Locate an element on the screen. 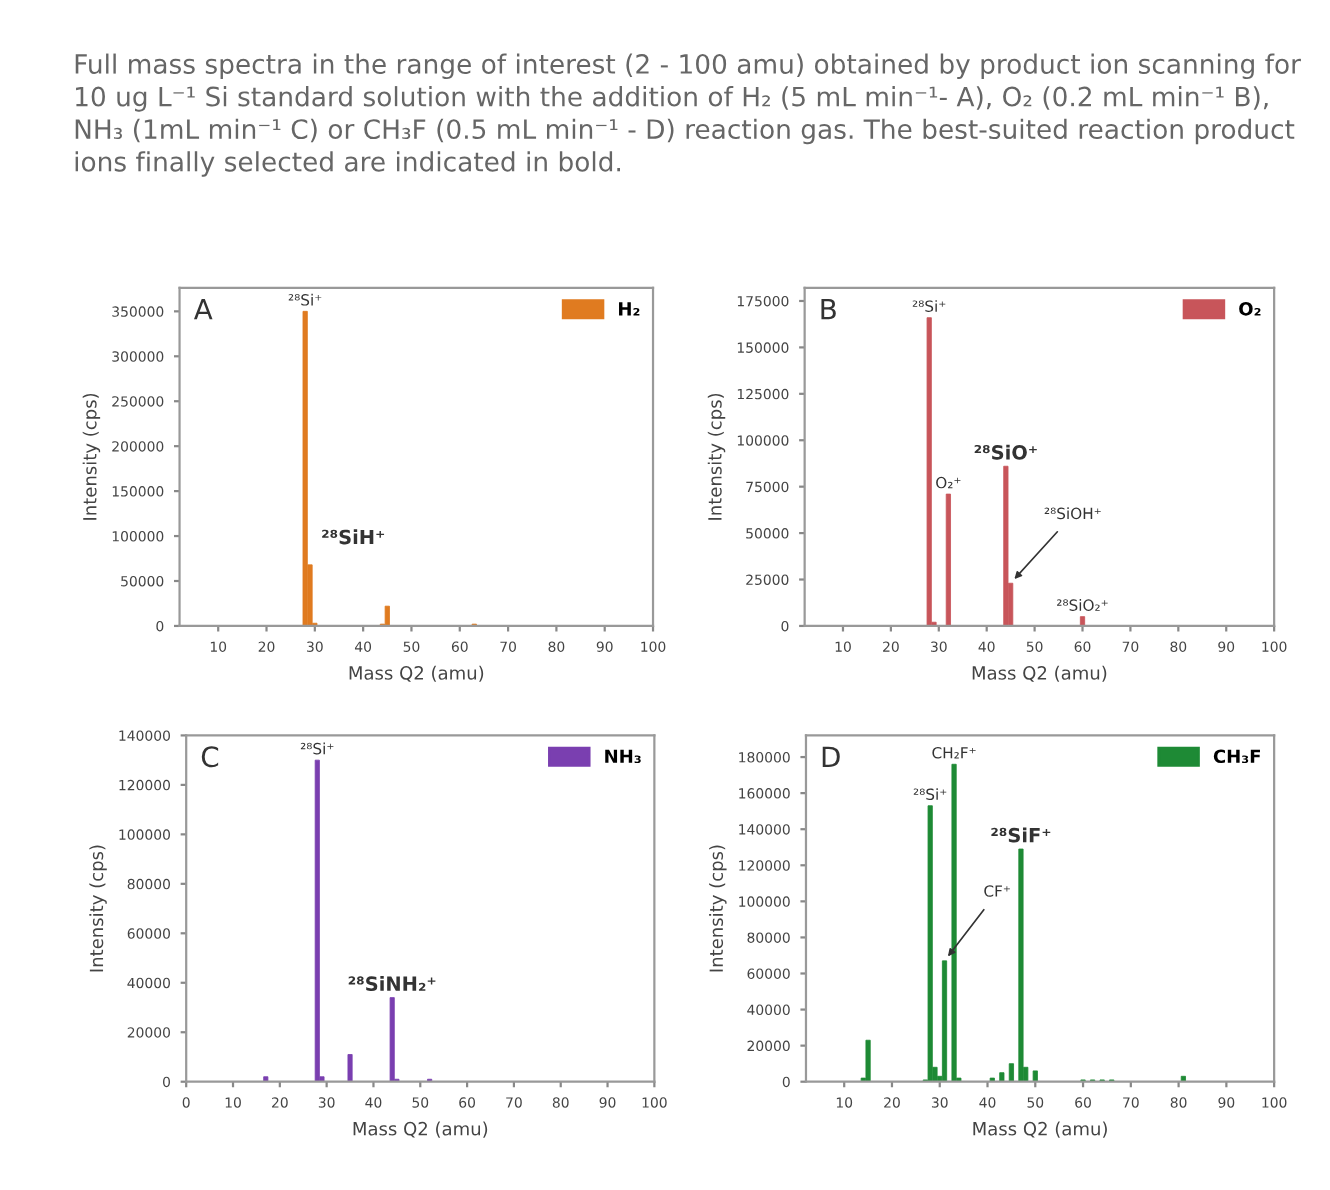  legend-label: O₂ is located at coordinates (1250, 309).